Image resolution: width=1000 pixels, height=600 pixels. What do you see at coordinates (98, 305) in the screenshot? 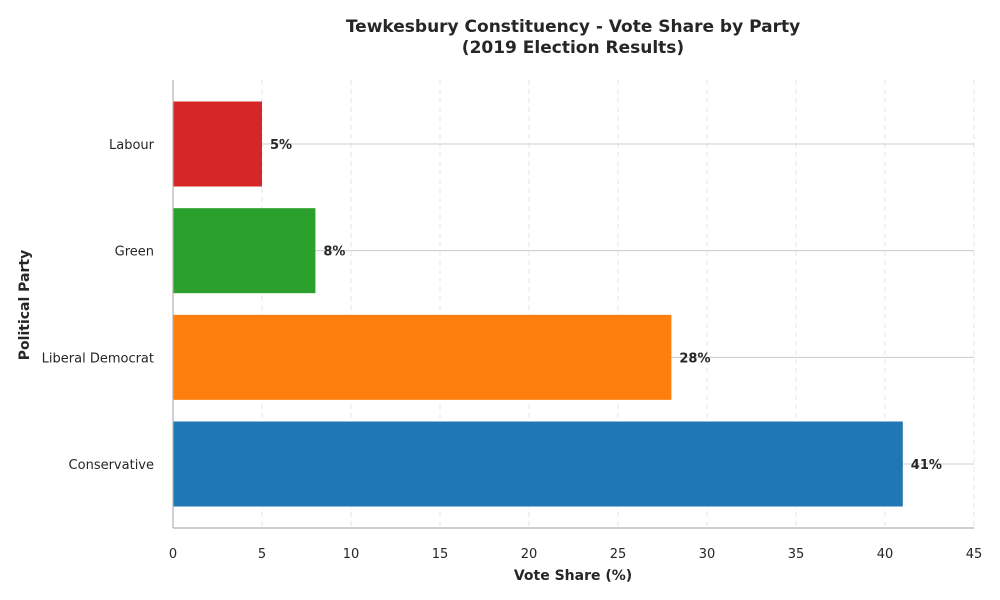
I see `y-tick-labels: Conservative Liberal Democrat Green Labour` at bounding box center [98, 305].